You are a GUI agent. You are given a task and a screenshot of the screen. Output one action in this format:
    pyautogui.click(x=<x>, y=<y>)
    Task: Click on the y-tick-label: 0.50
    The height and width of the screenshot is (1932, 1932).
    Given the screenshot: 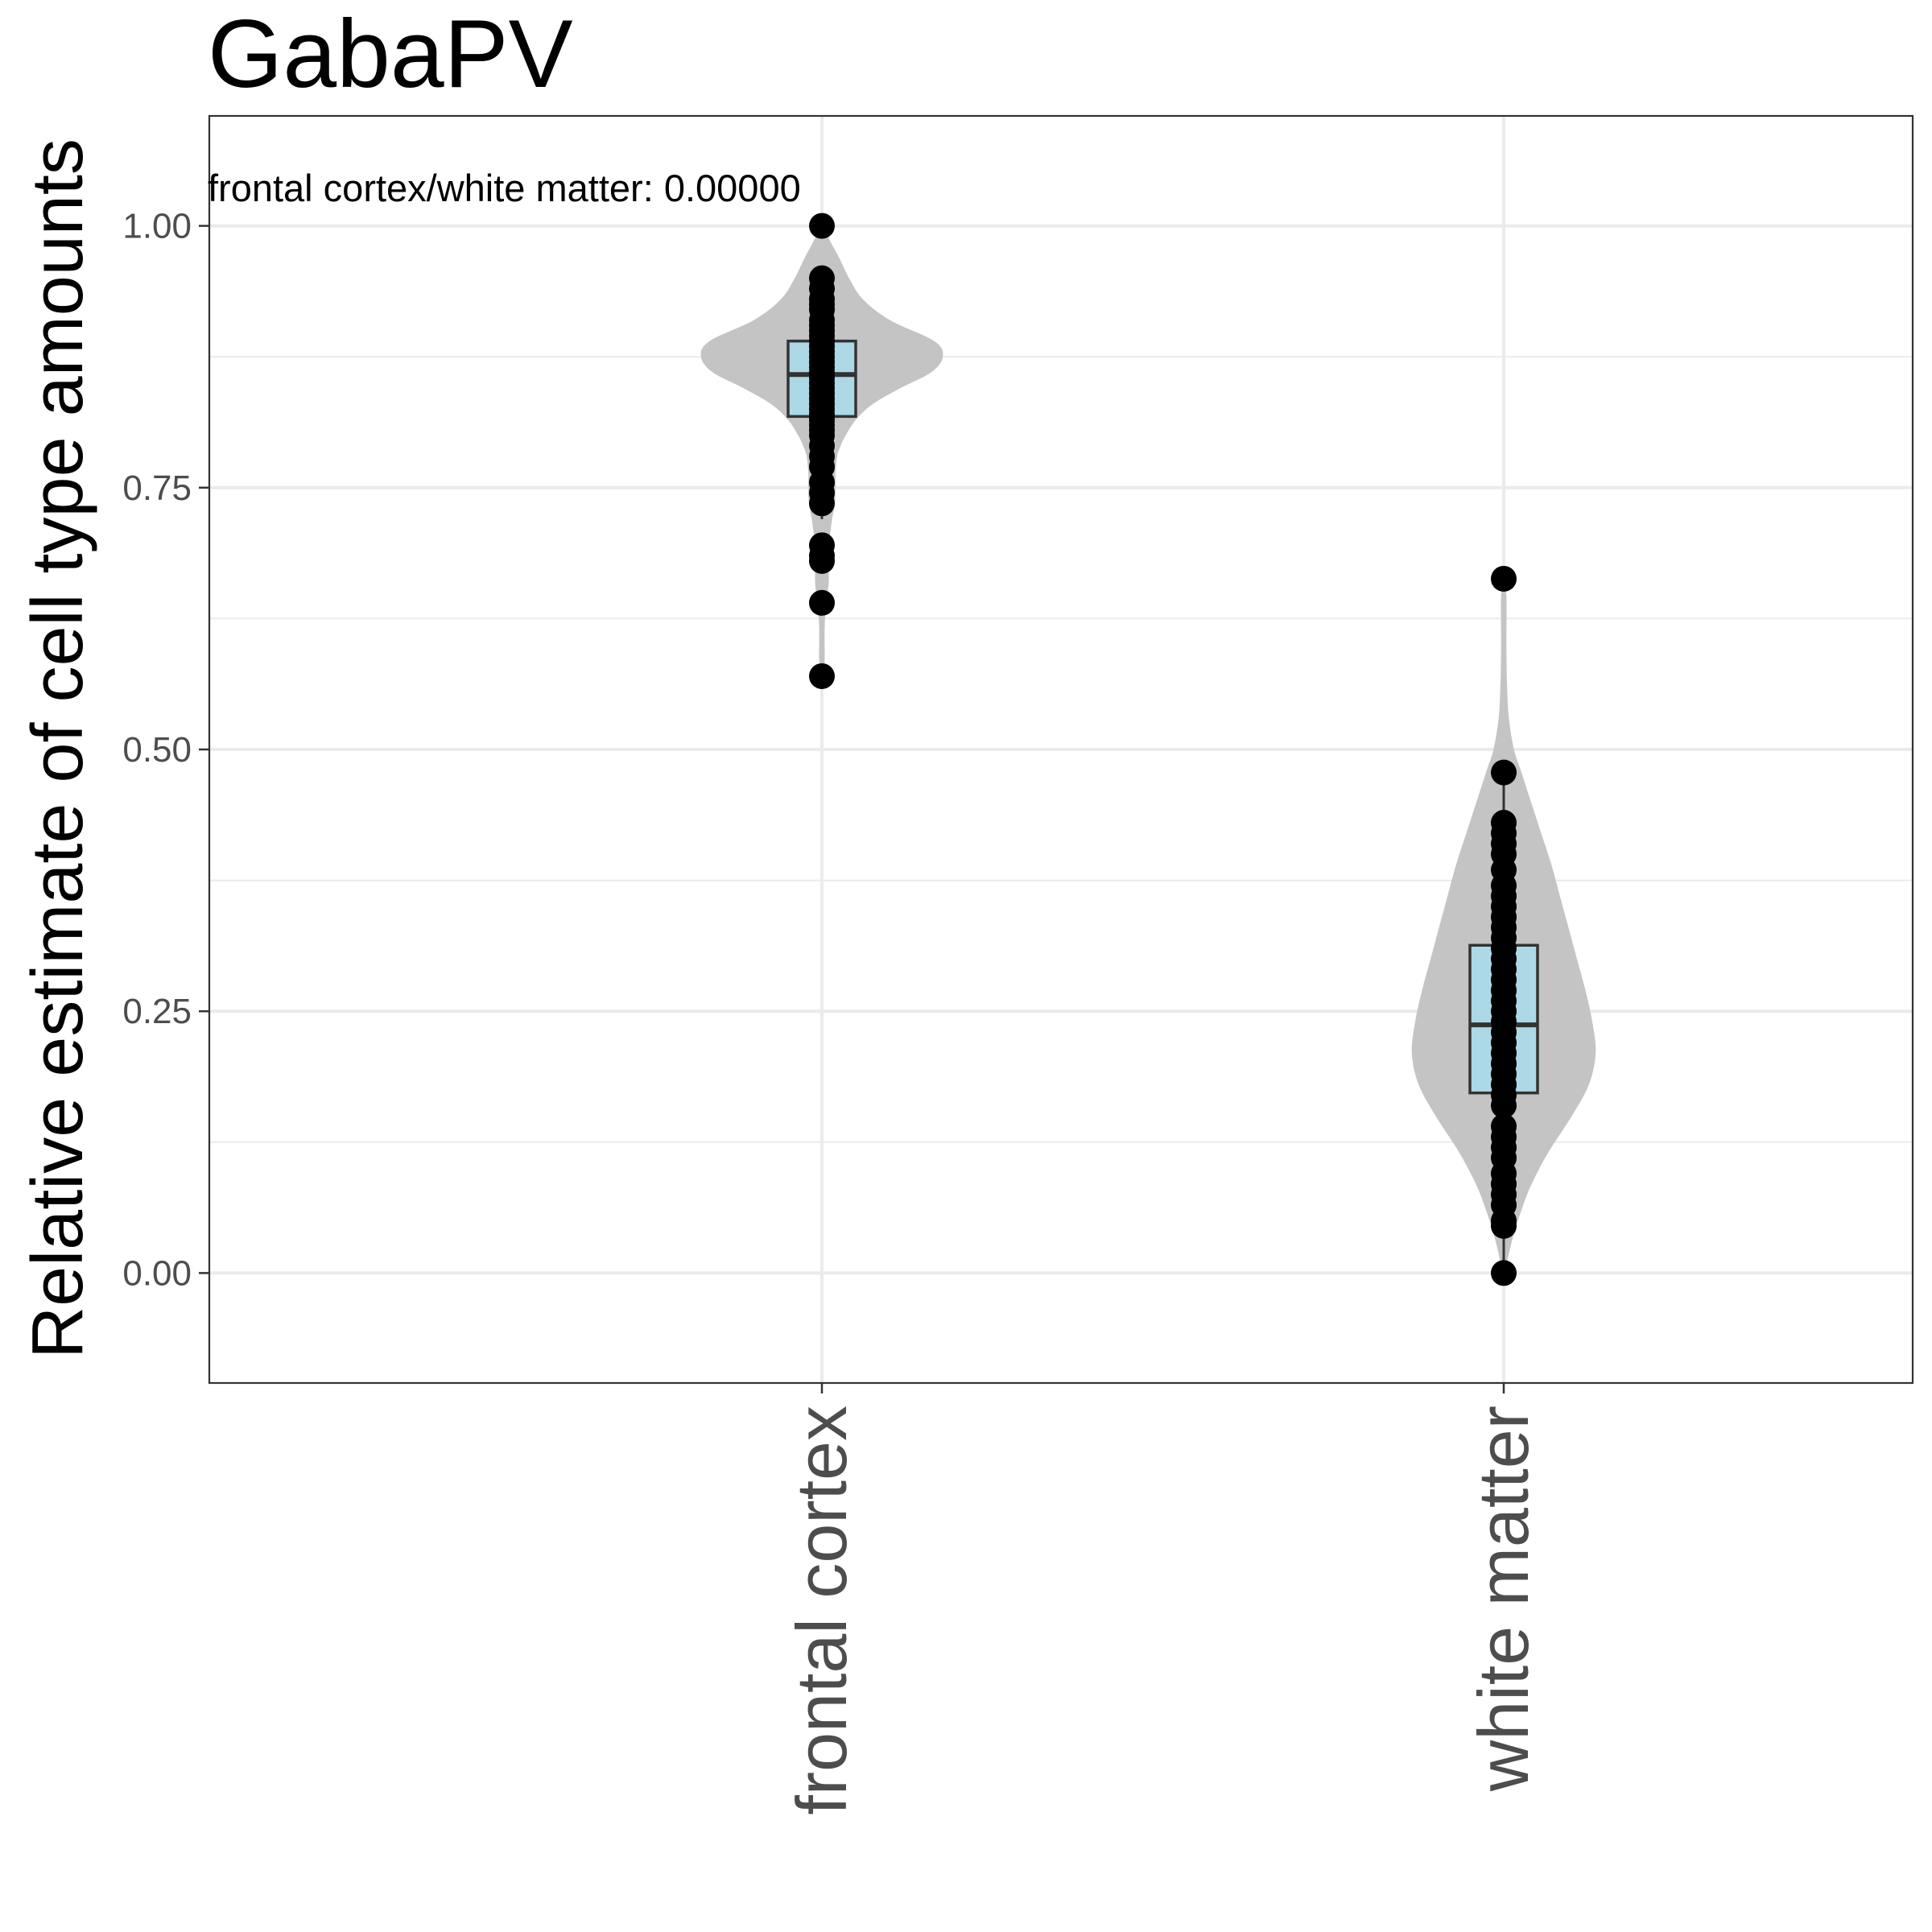 What is the action you would take?
    pyautogui.click(x=157, y=750)
    